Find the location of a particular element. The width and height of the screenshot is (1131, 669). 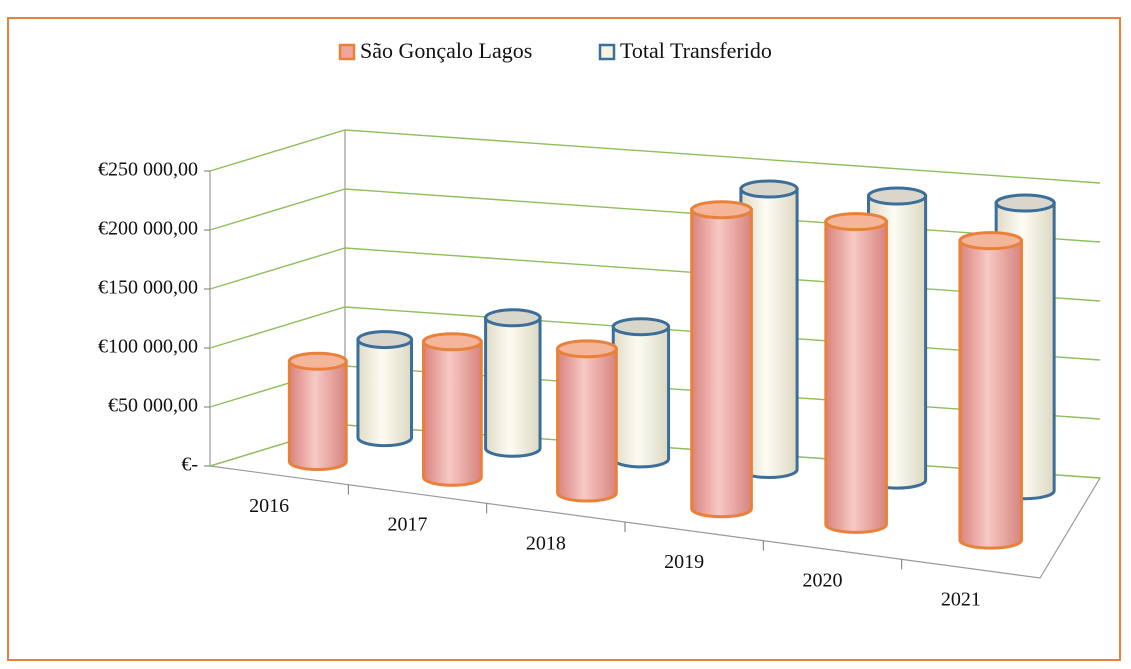

y-tick-label: €200 000,00 is located at coordinates (148, 229).